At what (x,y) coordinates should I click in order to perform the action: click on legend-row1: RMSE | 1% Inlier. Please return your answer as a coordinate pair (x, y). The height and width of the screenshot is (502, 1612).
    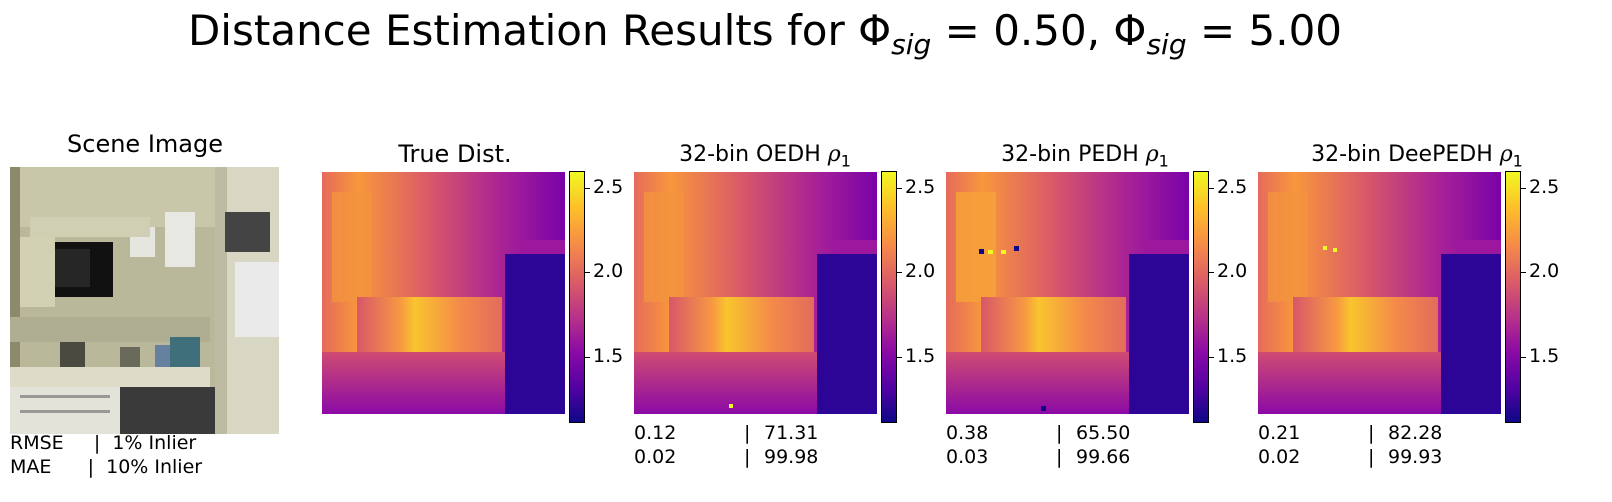
    Looking at the image, I should click on (103, 443).